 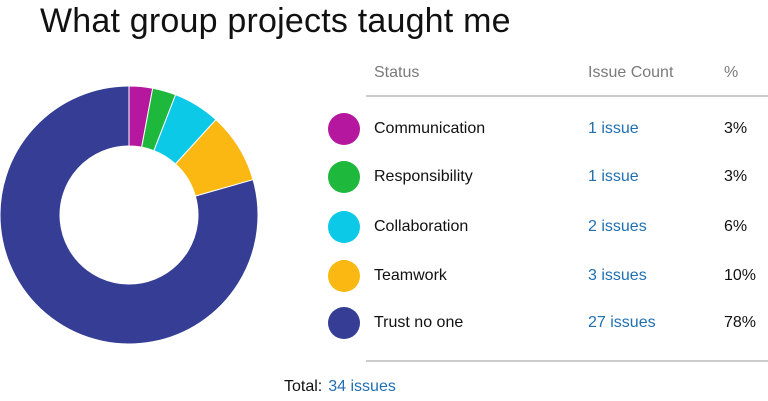 What do you see at coordinates (544, 227) in the screenshot?
I see `table-row: Collaboration 2 issues 6%` at bounding box center [544, 227].